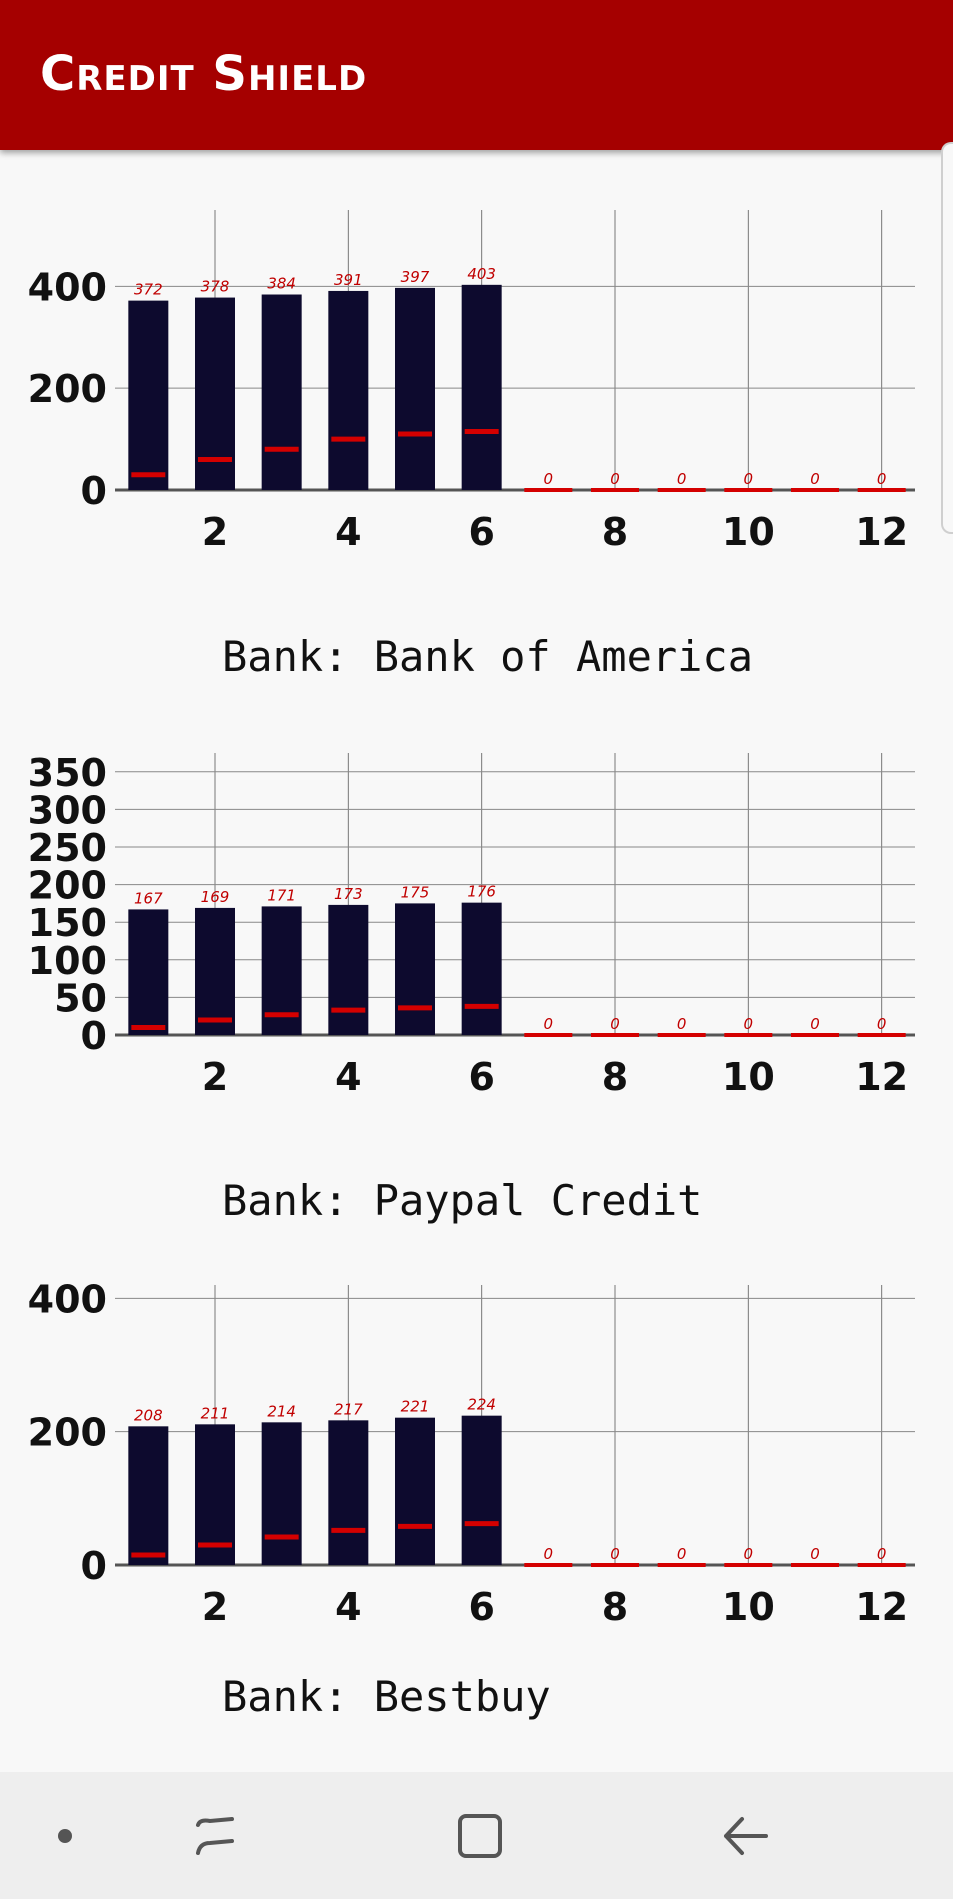 This screenshot has height=1899, width=953. I want to click on data-label: 171, so click(281, 895).